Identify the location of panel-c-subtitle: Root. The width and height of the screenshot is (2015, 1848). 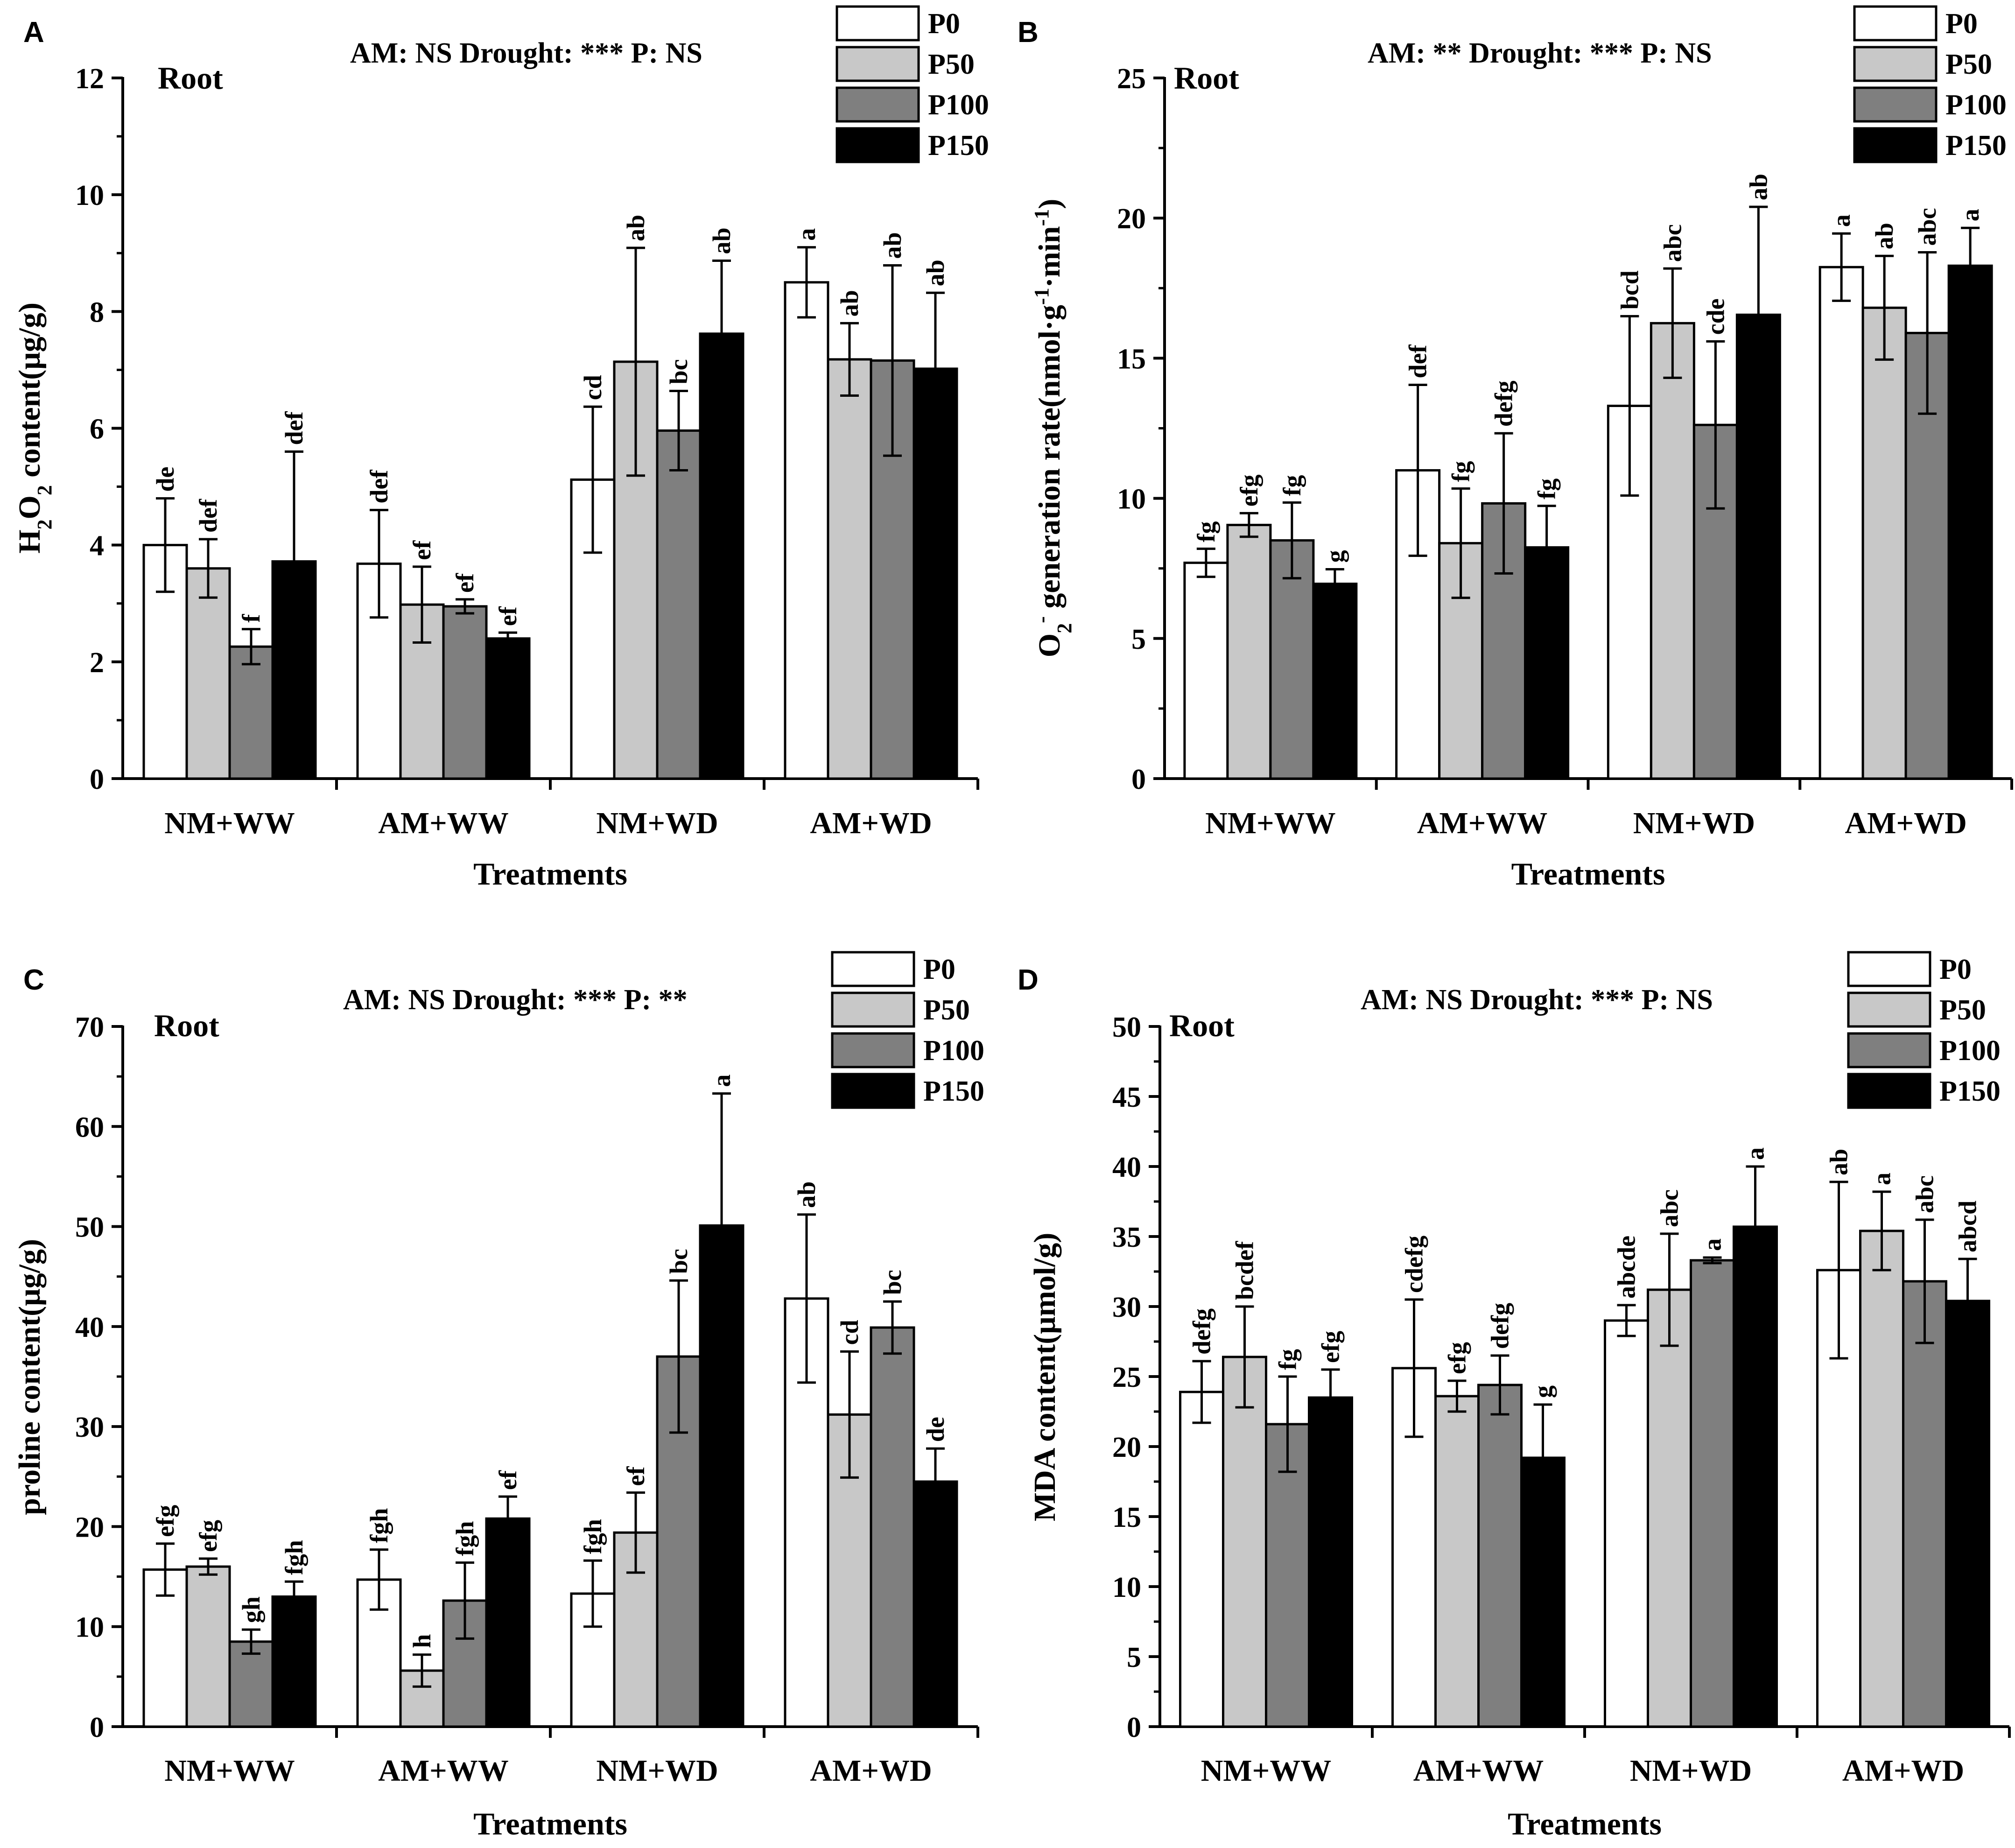
(186, 1025).